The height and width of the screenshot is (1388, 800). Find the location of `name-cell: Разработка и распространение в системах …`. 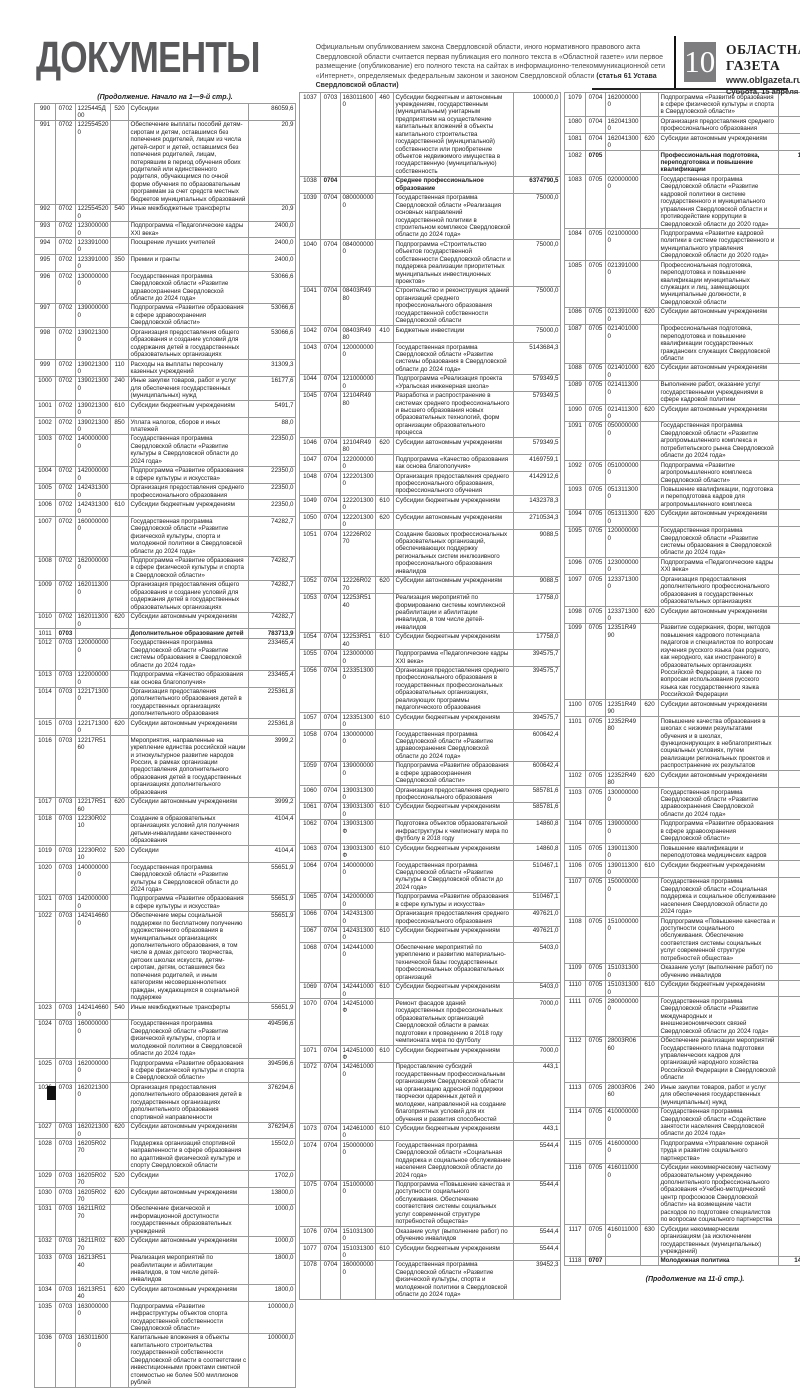

name-cell: Разработка и распространение в системах … is located at coordinates (454, 414).